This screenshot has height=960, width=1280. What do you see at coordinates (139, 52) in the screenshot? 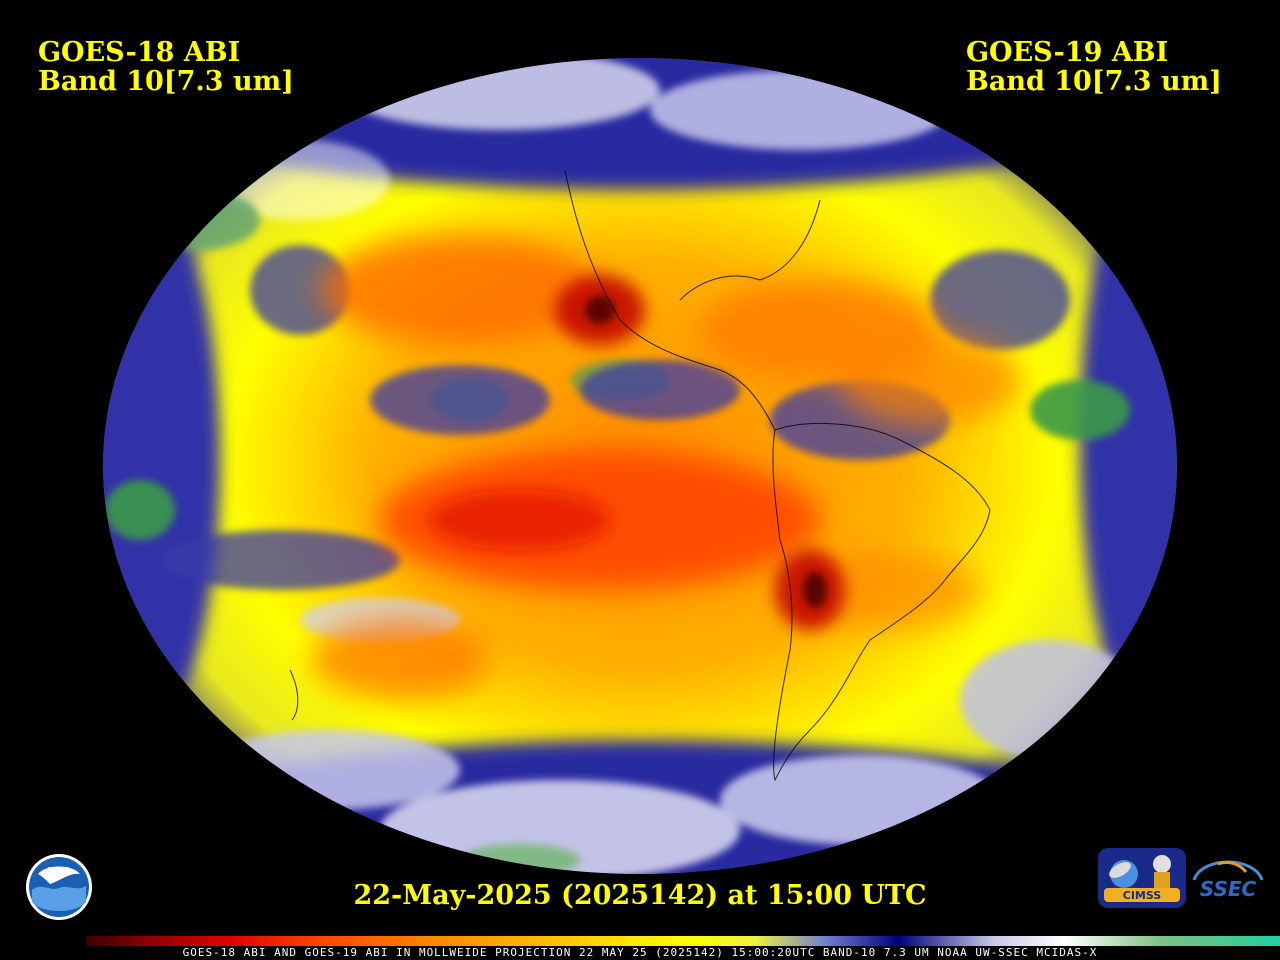
I see `left-label-line1: GOES-18 ABI` at bounding box center [139, 52].